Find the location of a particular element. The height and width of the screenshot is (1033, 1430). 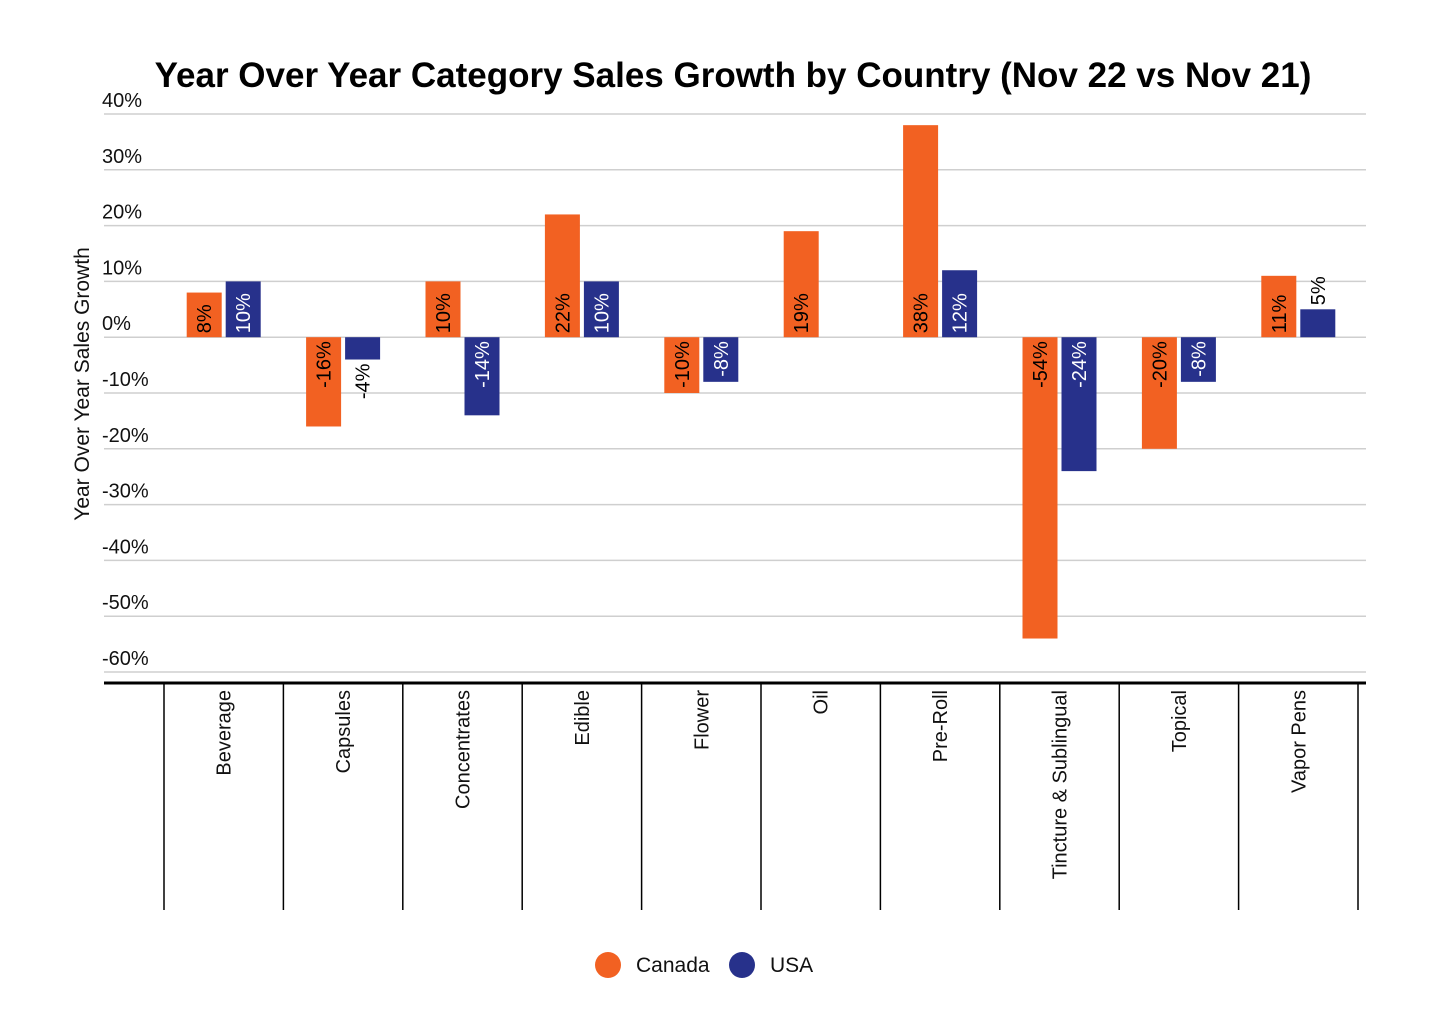

category-label: Topical is located at coordinates (1180, 721).